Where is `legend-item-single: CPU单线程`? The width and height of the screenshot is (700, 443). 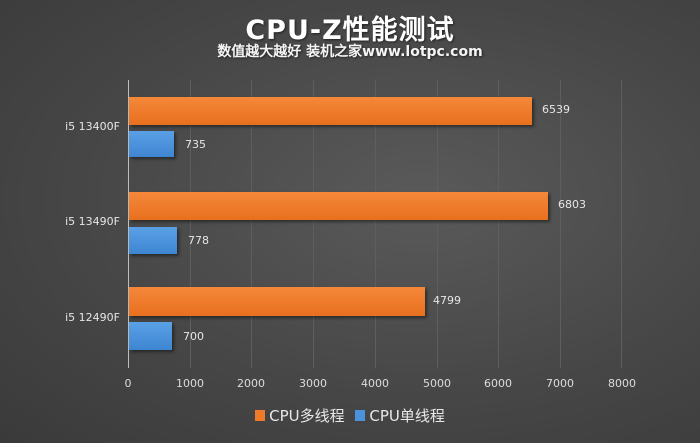
legend-item-single: CPU单线程 is located at coordinates (400, 415).